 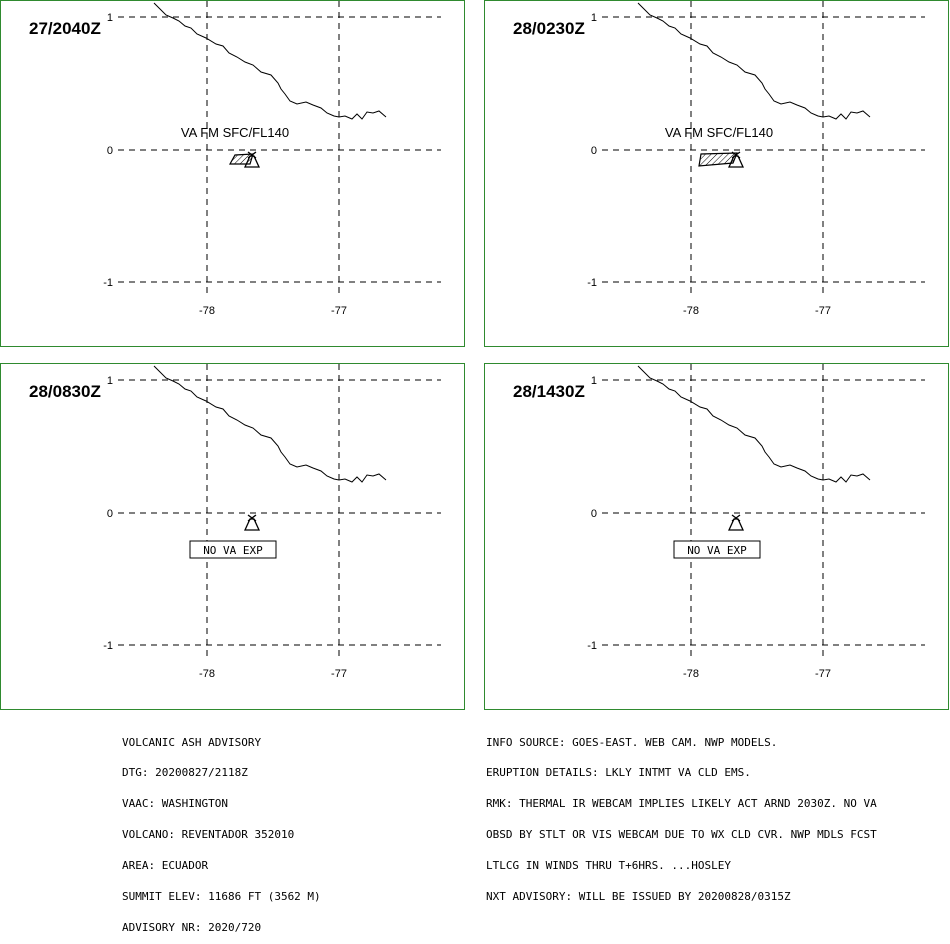 What do you see at coordinates (65, 391) in the screenshot?
I see `panel-time-label: 28/0830Z` at bounding box center [65, 391].